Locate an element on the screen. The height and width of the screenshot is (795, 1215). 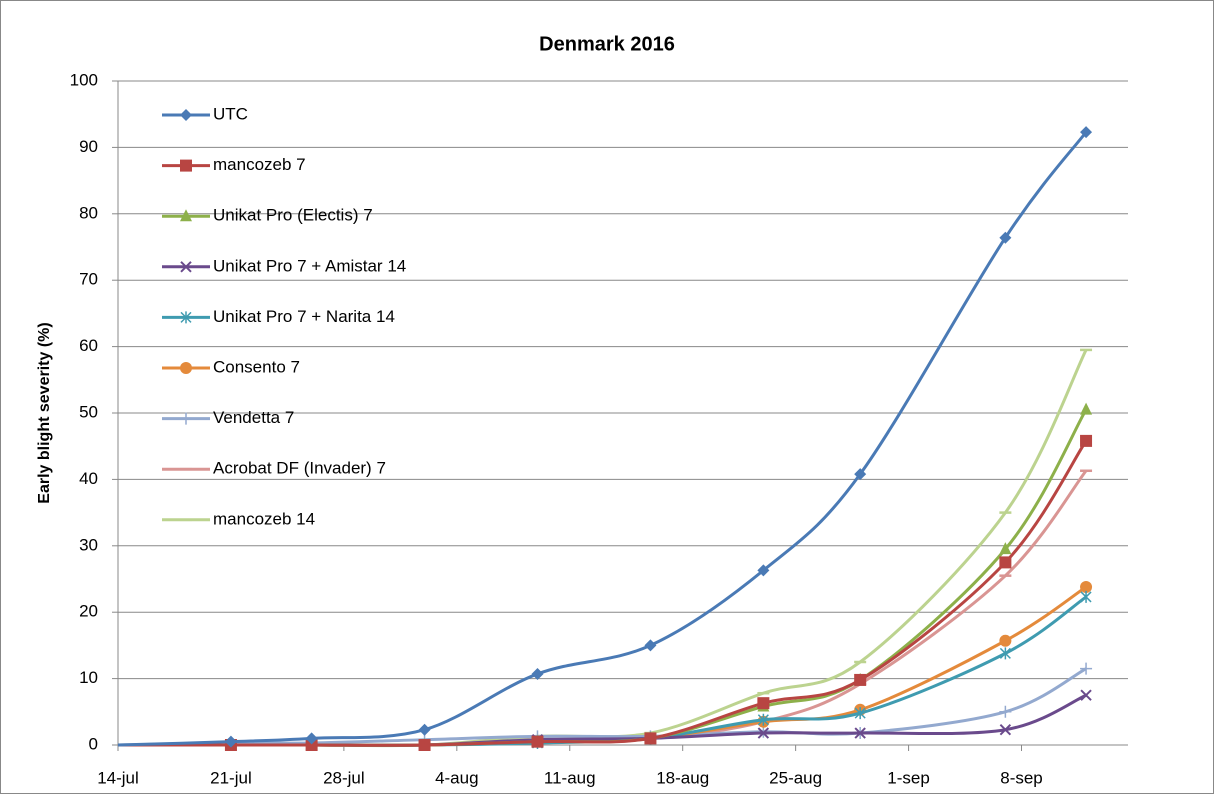
y-axis-label: Early blight severity (%) is located at coordinates (44, 412).